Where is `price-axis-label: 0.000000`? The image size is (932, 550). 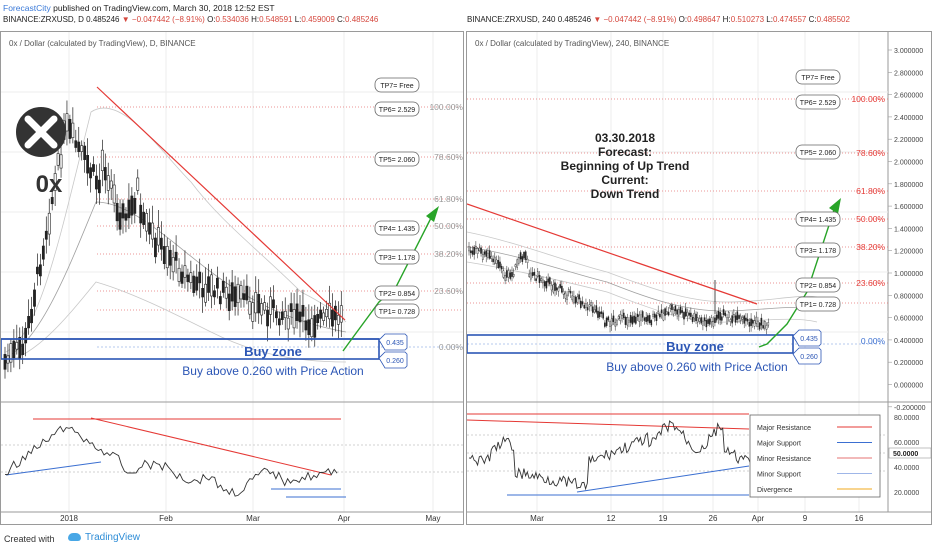
price-axis-label: 0.000000 is located at coordinates (908, 386).